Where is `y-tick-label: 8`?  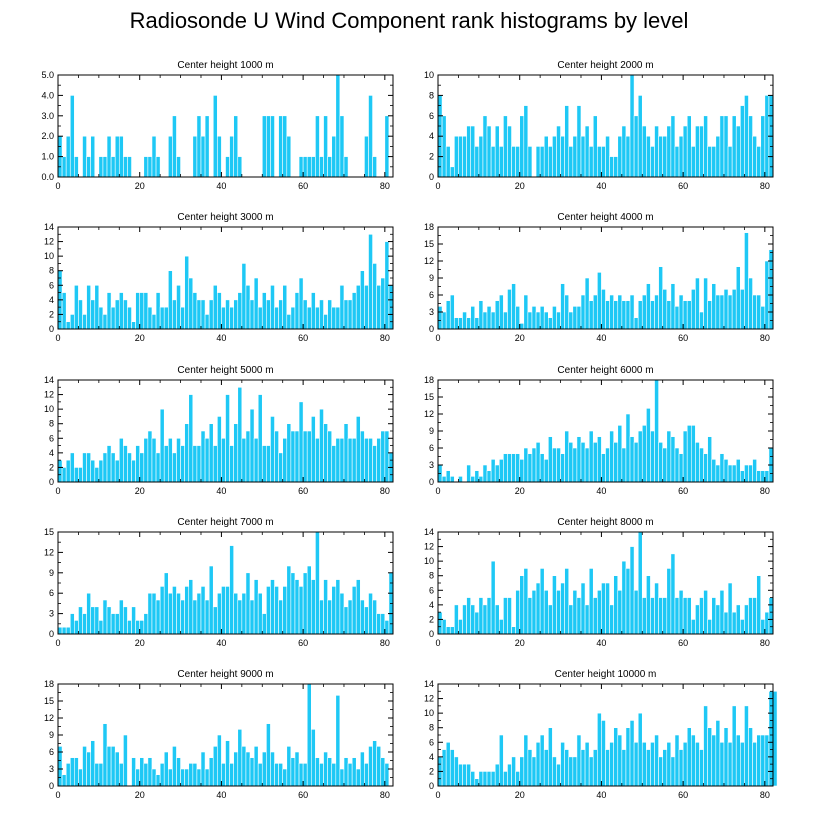
y-tick-label: 8 is located at coordinates (51, 424).